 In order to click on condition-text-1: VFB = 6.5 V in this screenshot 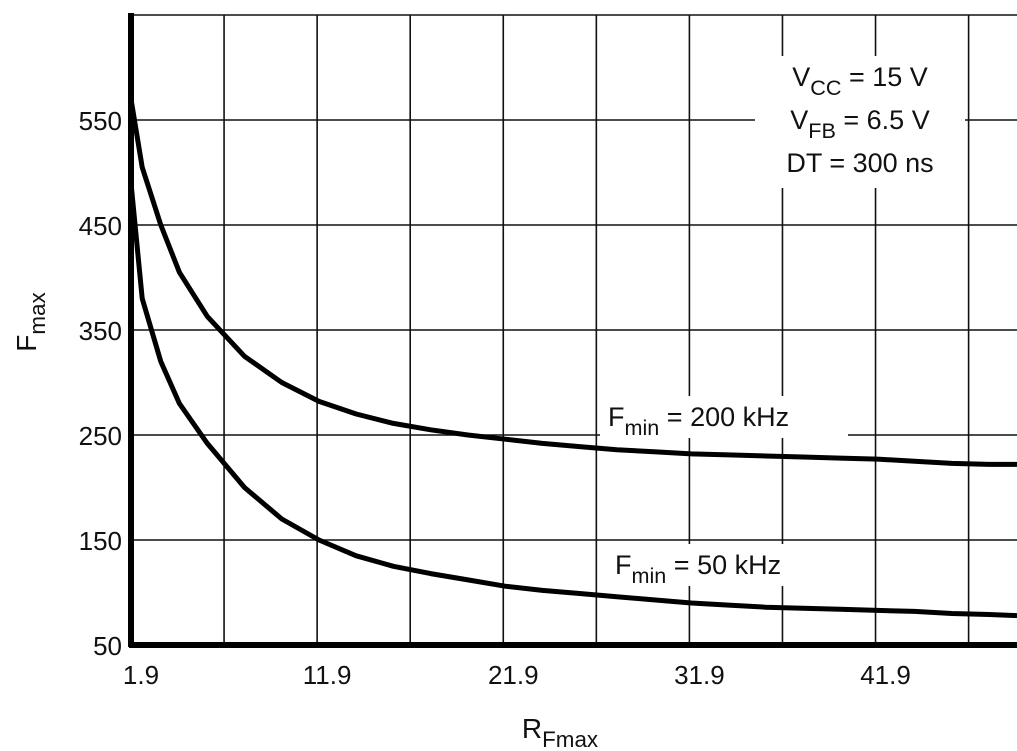, I will do `click(859, 124)`.